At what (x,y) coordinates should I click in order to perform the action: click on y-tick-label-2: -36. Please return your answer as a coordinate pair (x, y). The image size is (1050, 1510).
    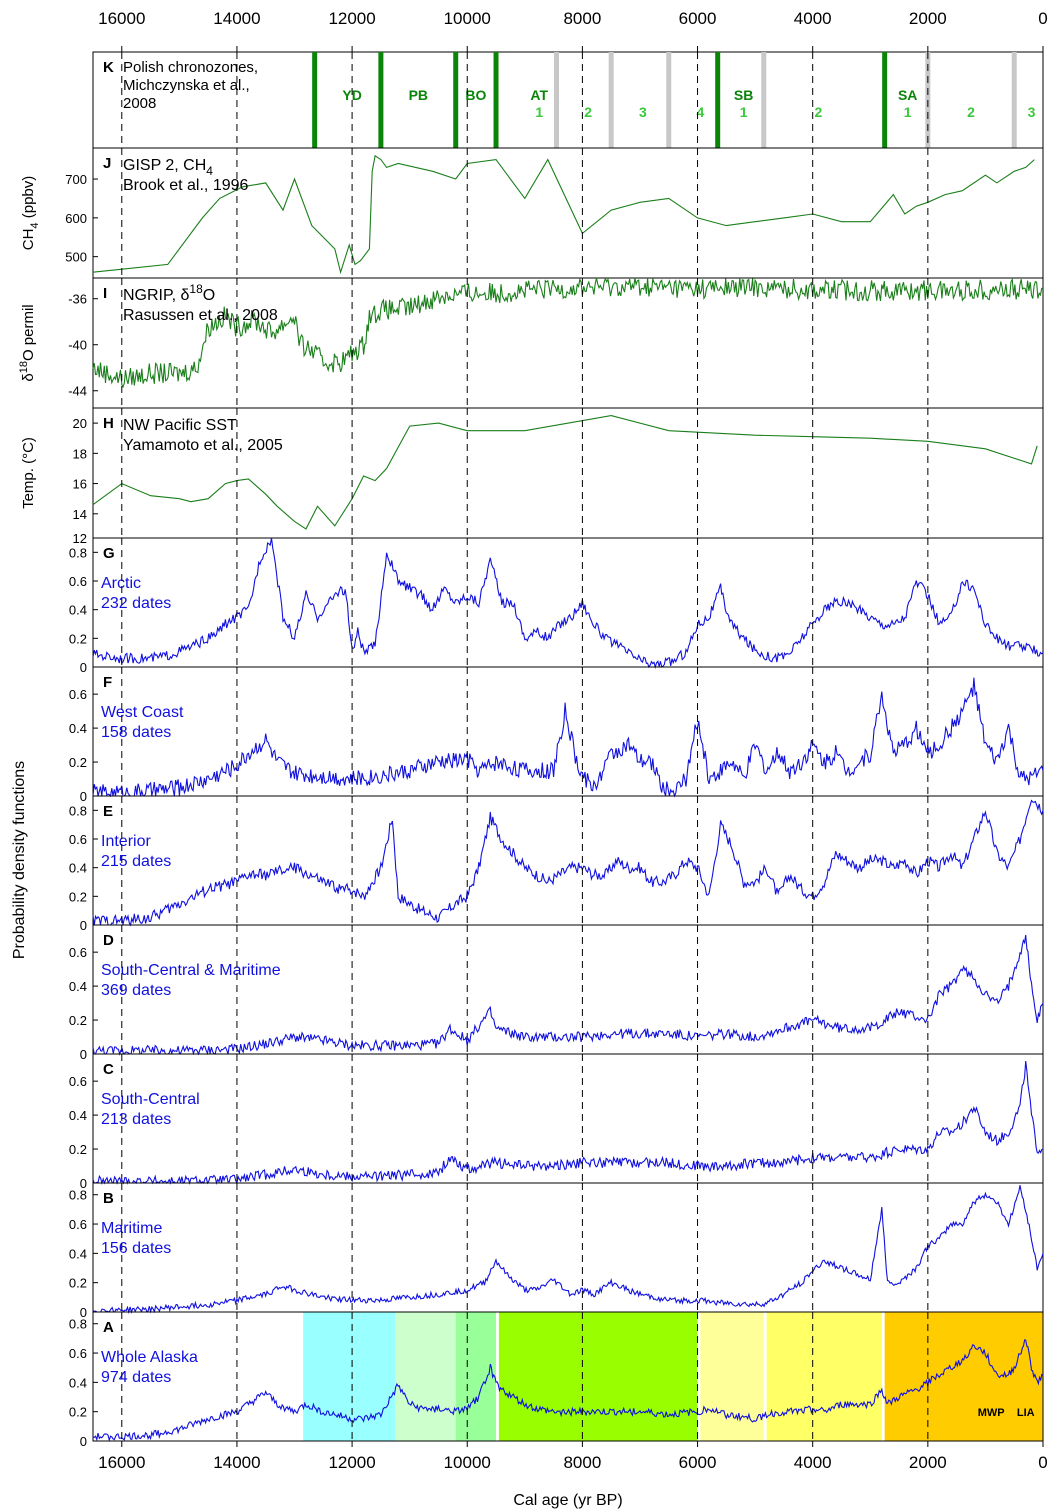
    Looking at the image, I should click on (77, 299).